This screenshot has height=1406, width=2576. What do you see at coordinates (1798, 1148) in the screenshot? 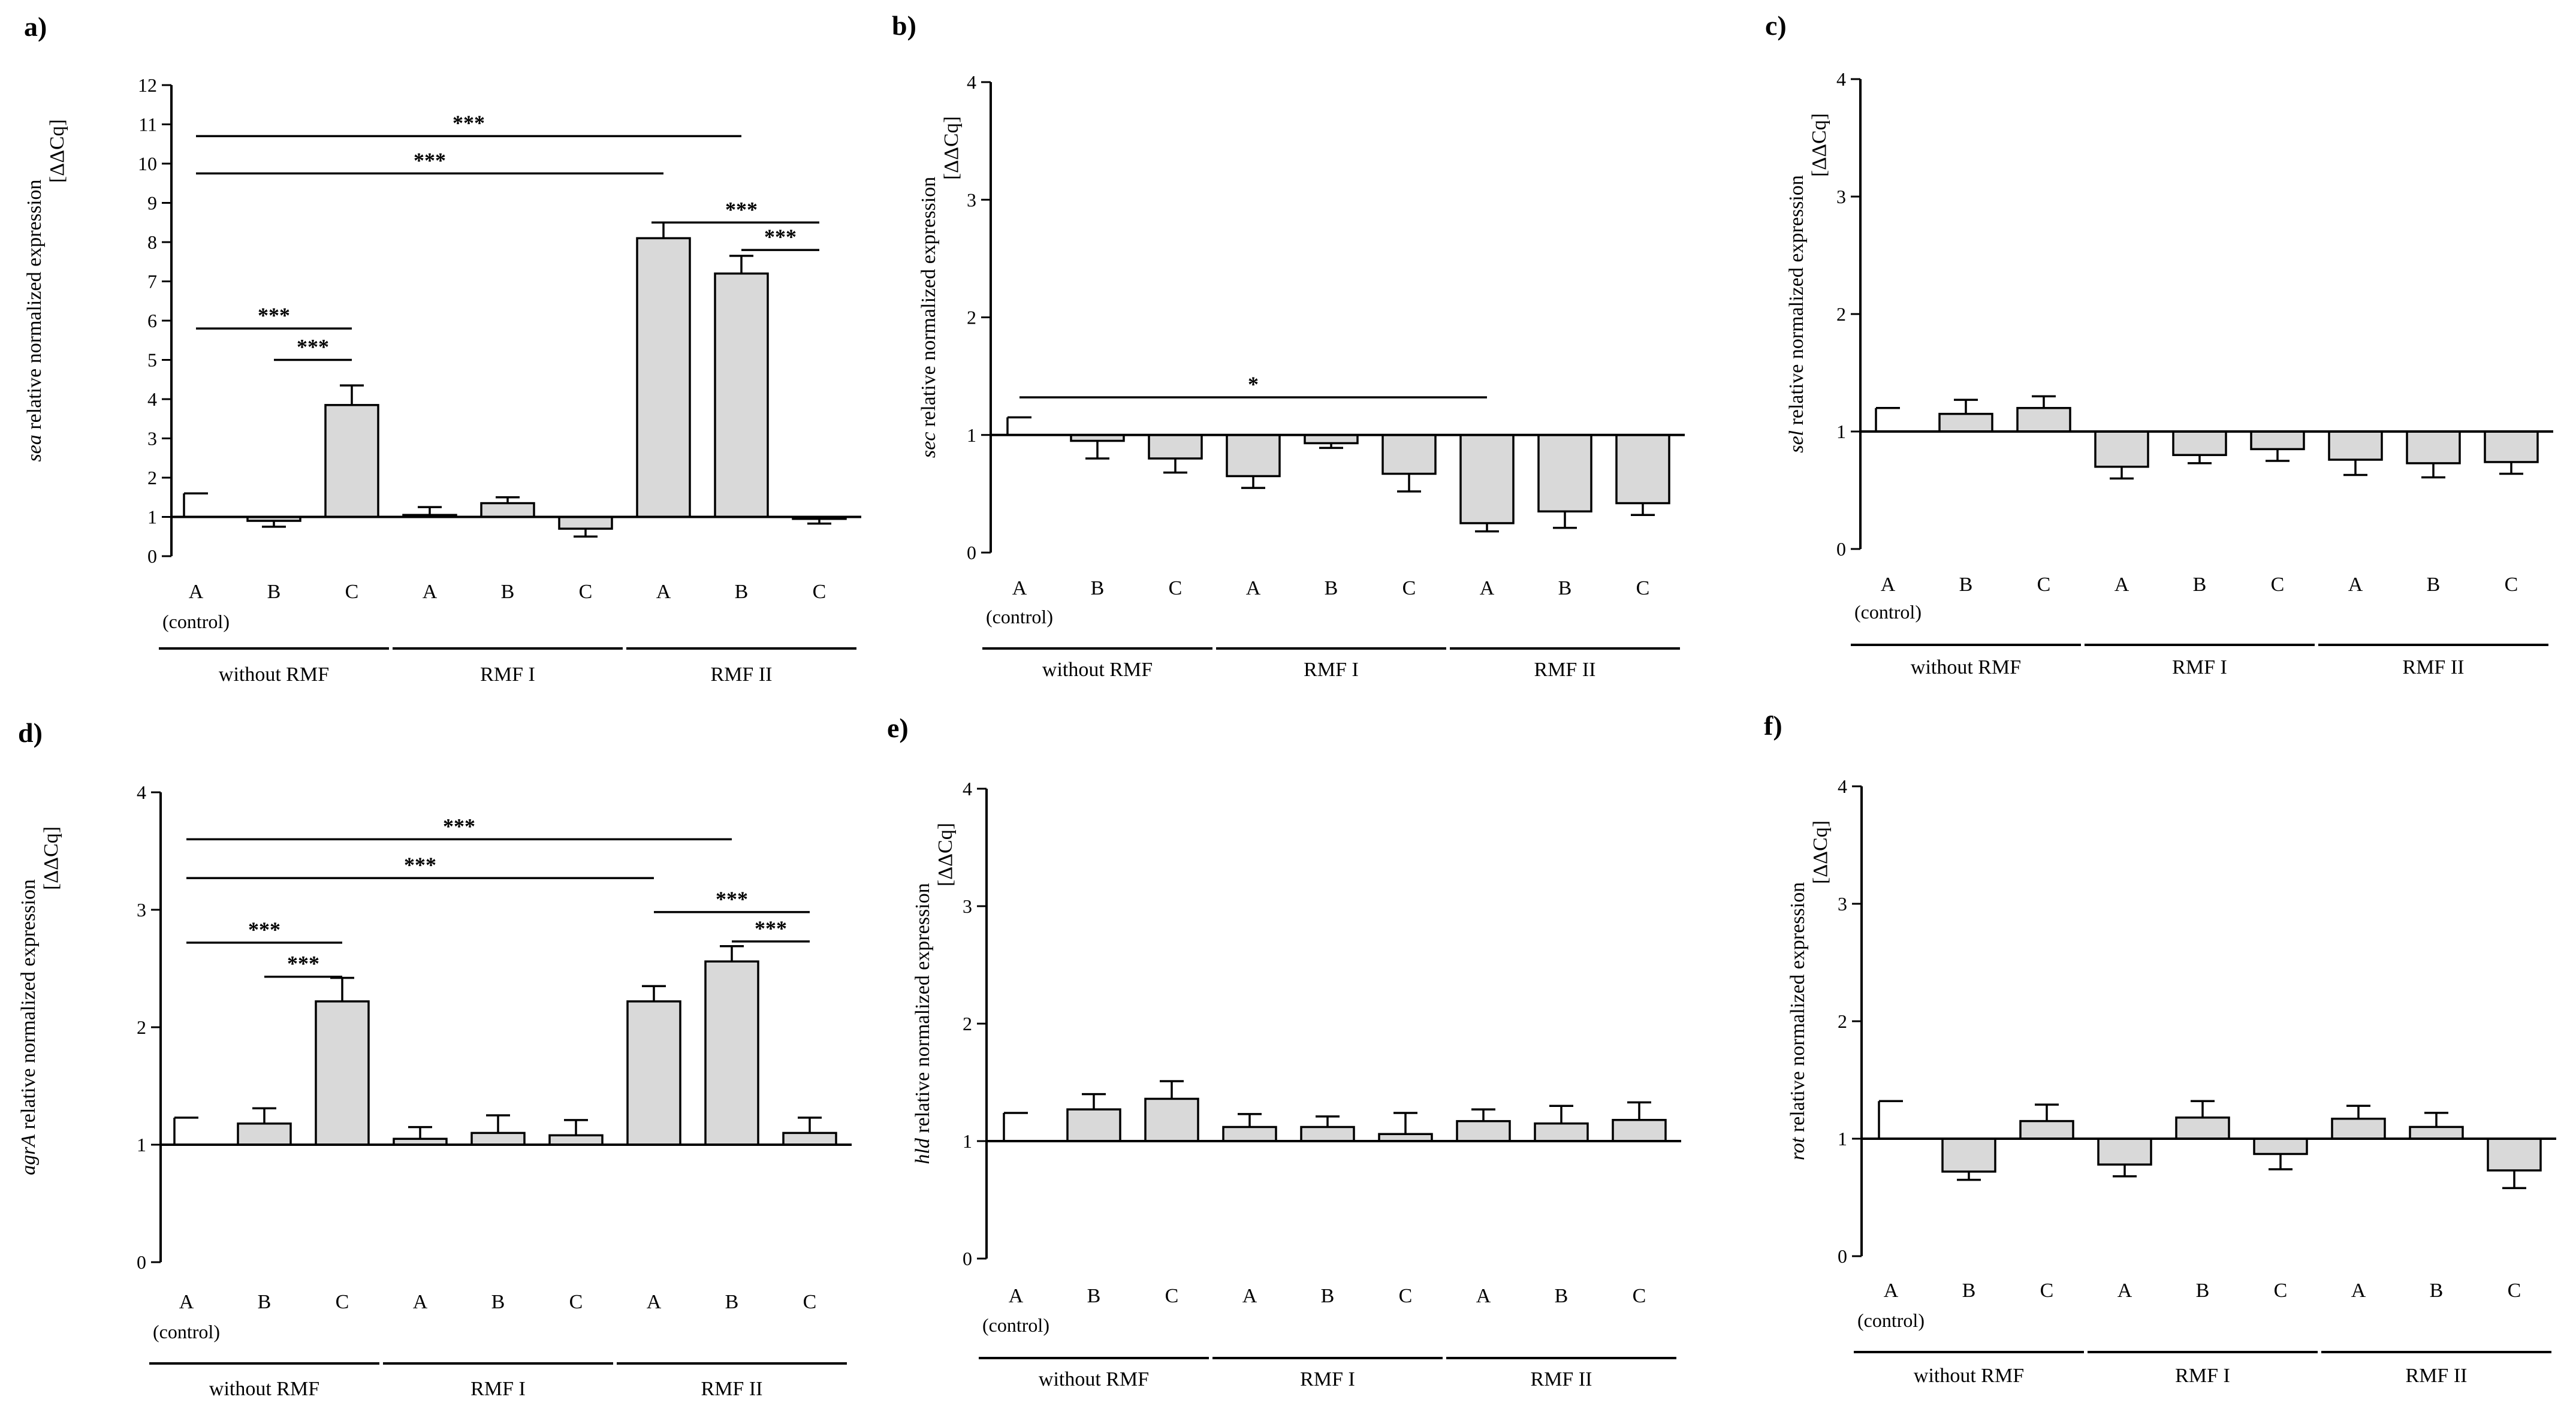
I see `y-axis-gene: rot` at bounding box center [1798, 1148].